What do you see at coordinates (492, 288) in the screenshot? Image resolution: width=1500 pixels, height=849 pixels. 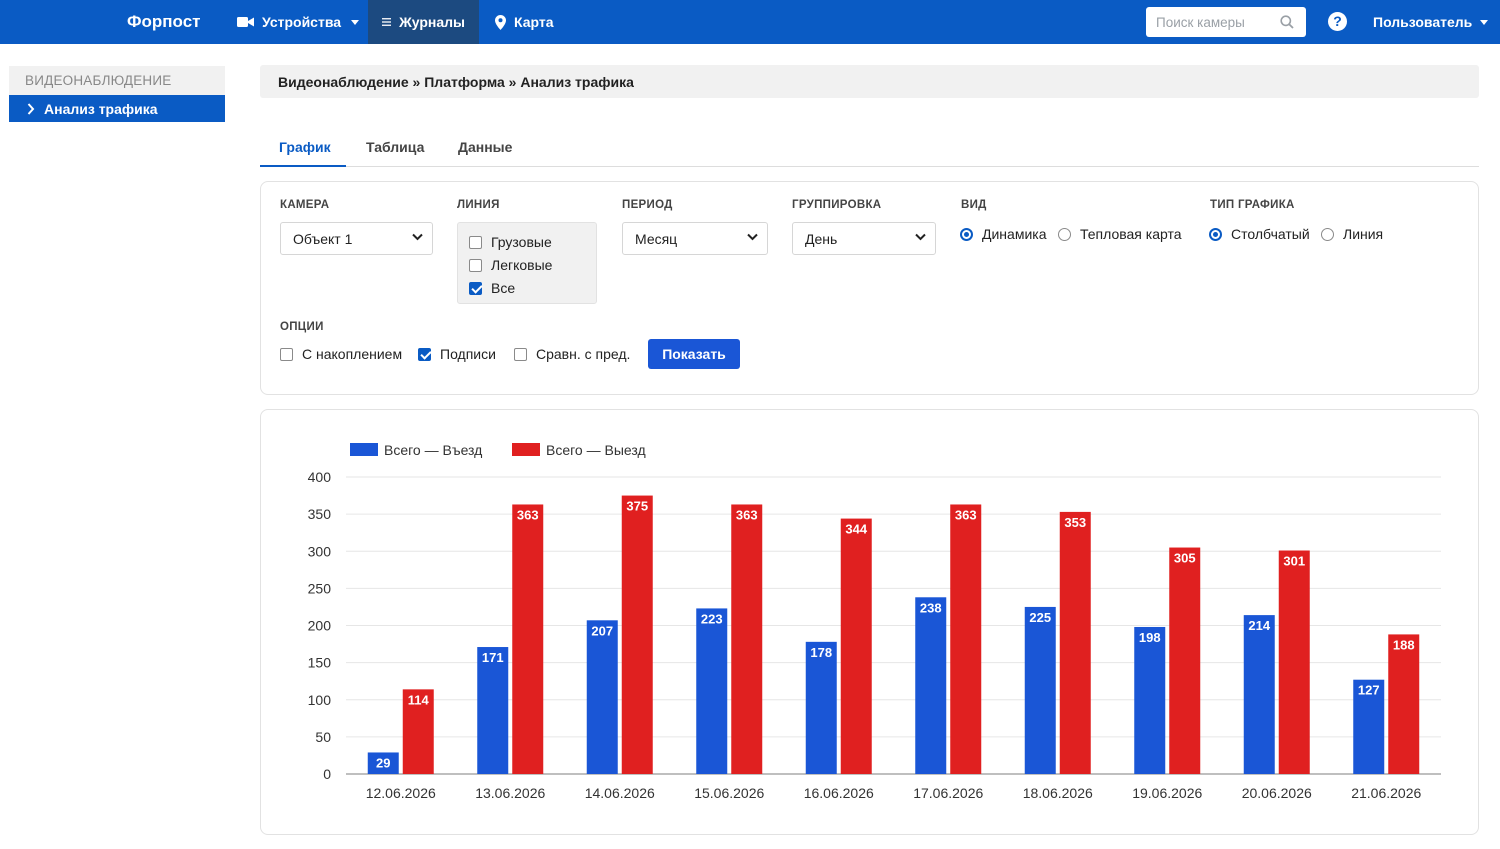 I see `line-option-all: Все` at bounding box center [492, 288].